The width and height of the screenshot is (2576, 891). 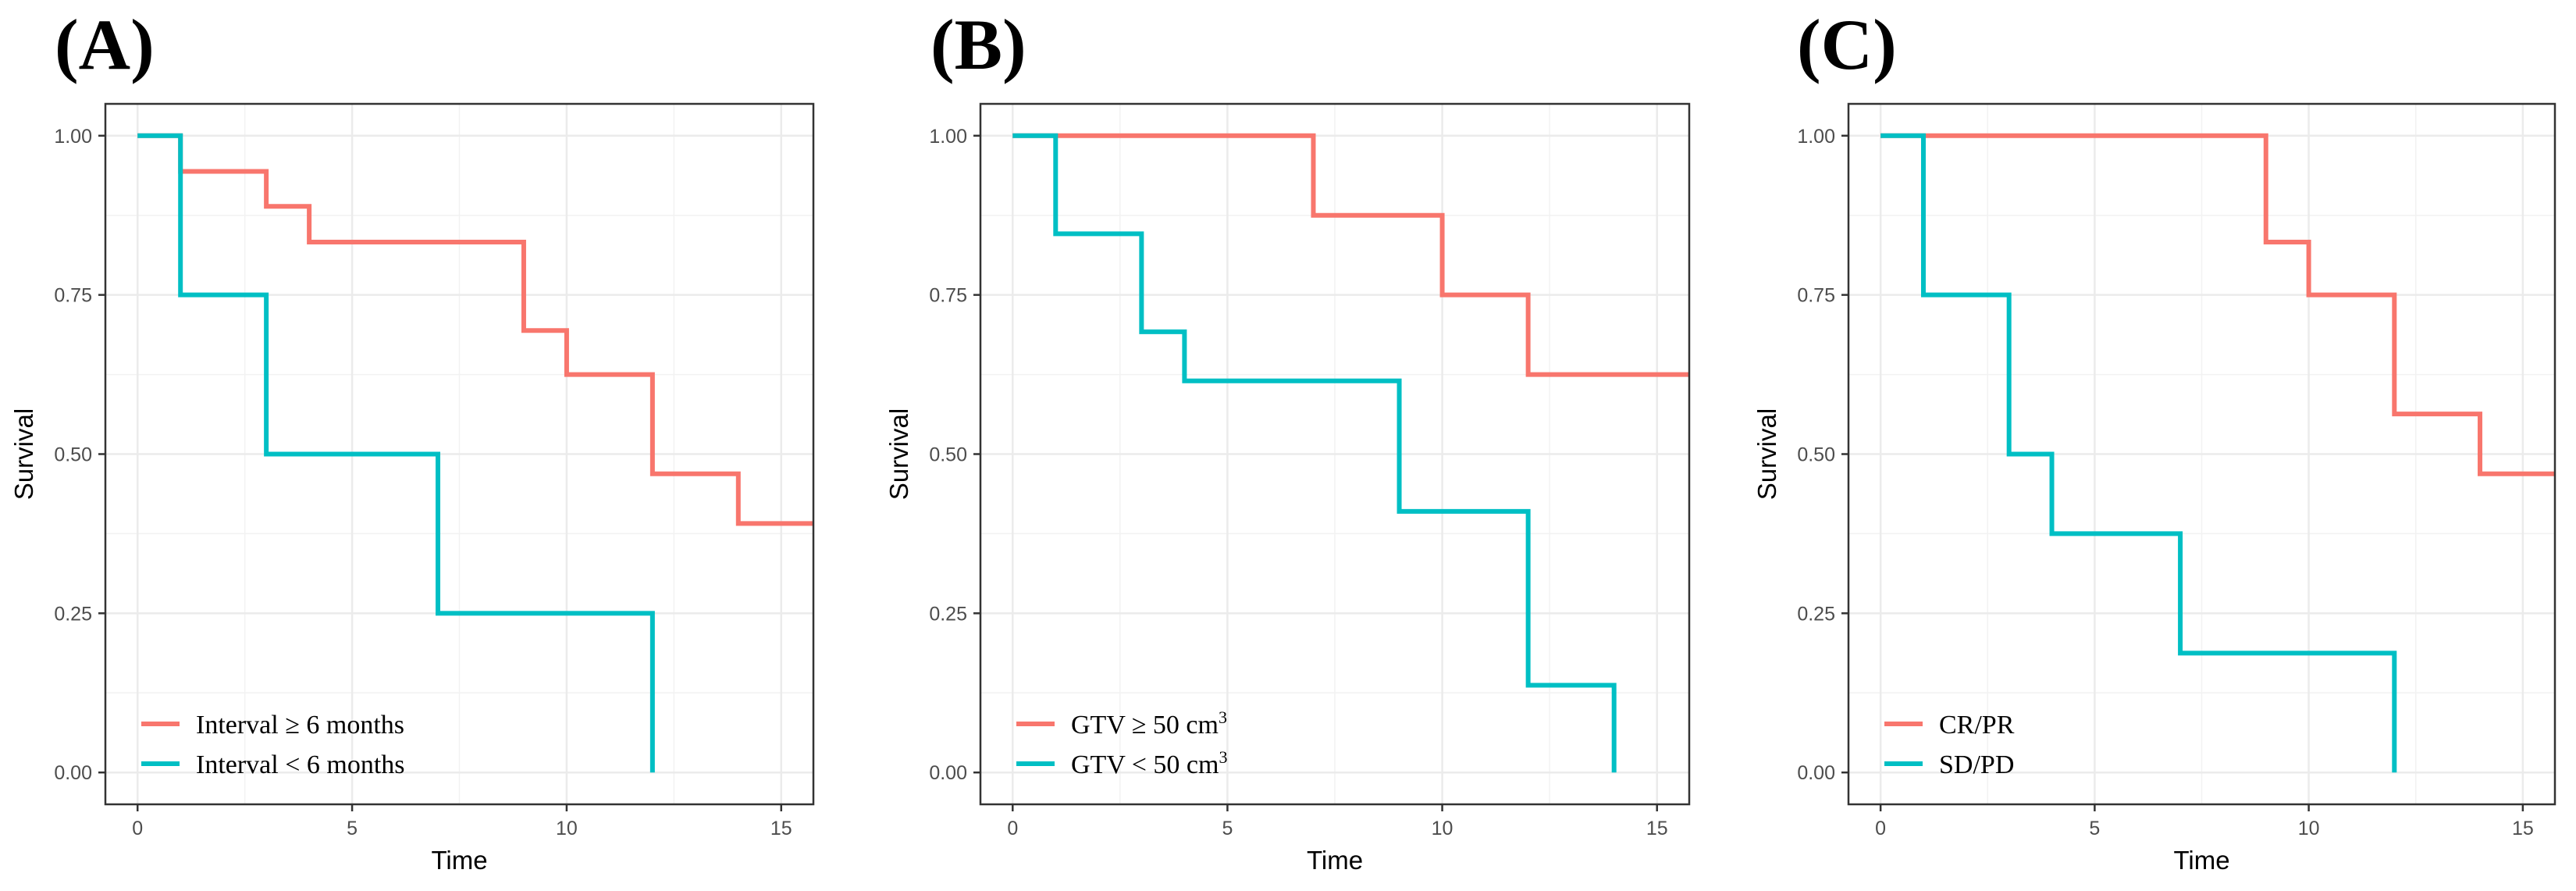 I want to click on panel-a-x-tick-label-3: 15, so click(x=781, y=828).